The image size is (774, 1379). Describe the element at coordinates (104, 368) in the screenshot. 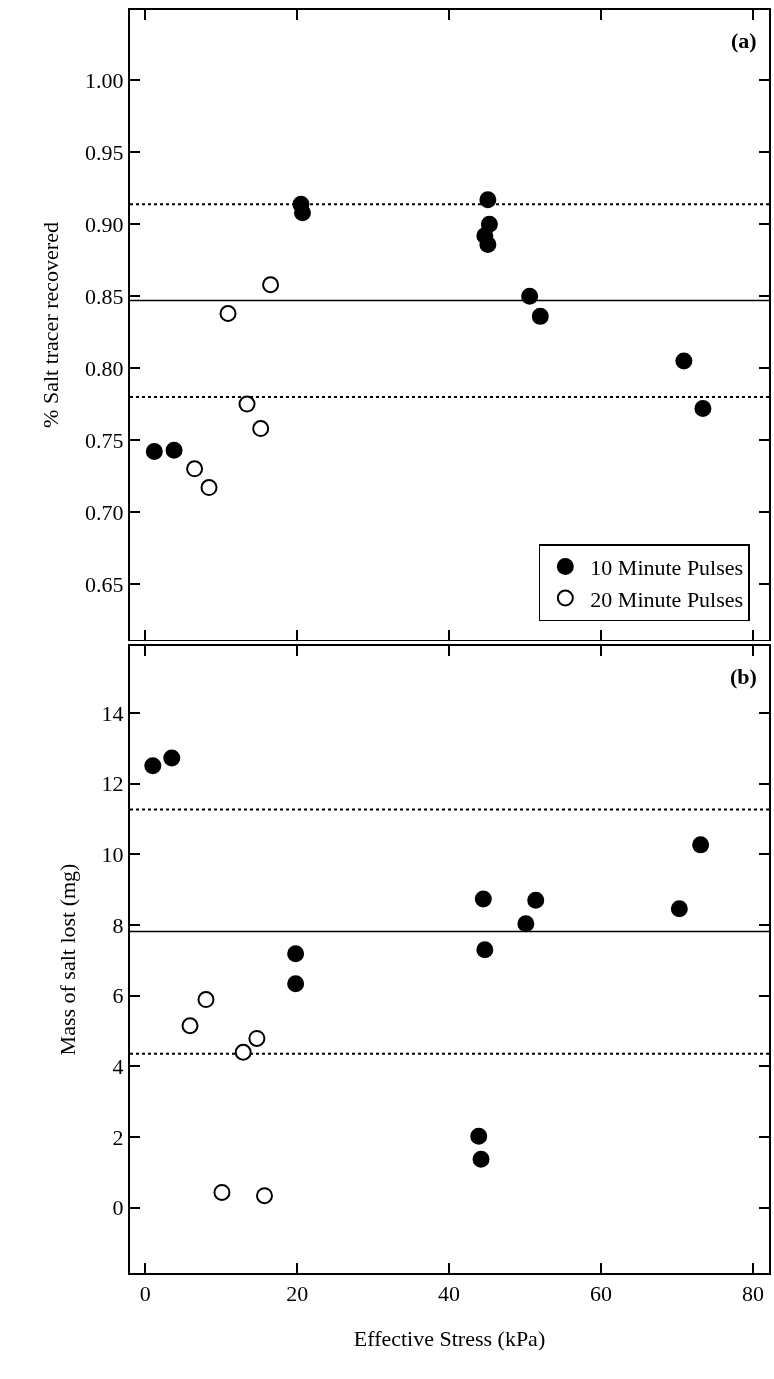

I see `y-tick-label: 0.80` at that location.